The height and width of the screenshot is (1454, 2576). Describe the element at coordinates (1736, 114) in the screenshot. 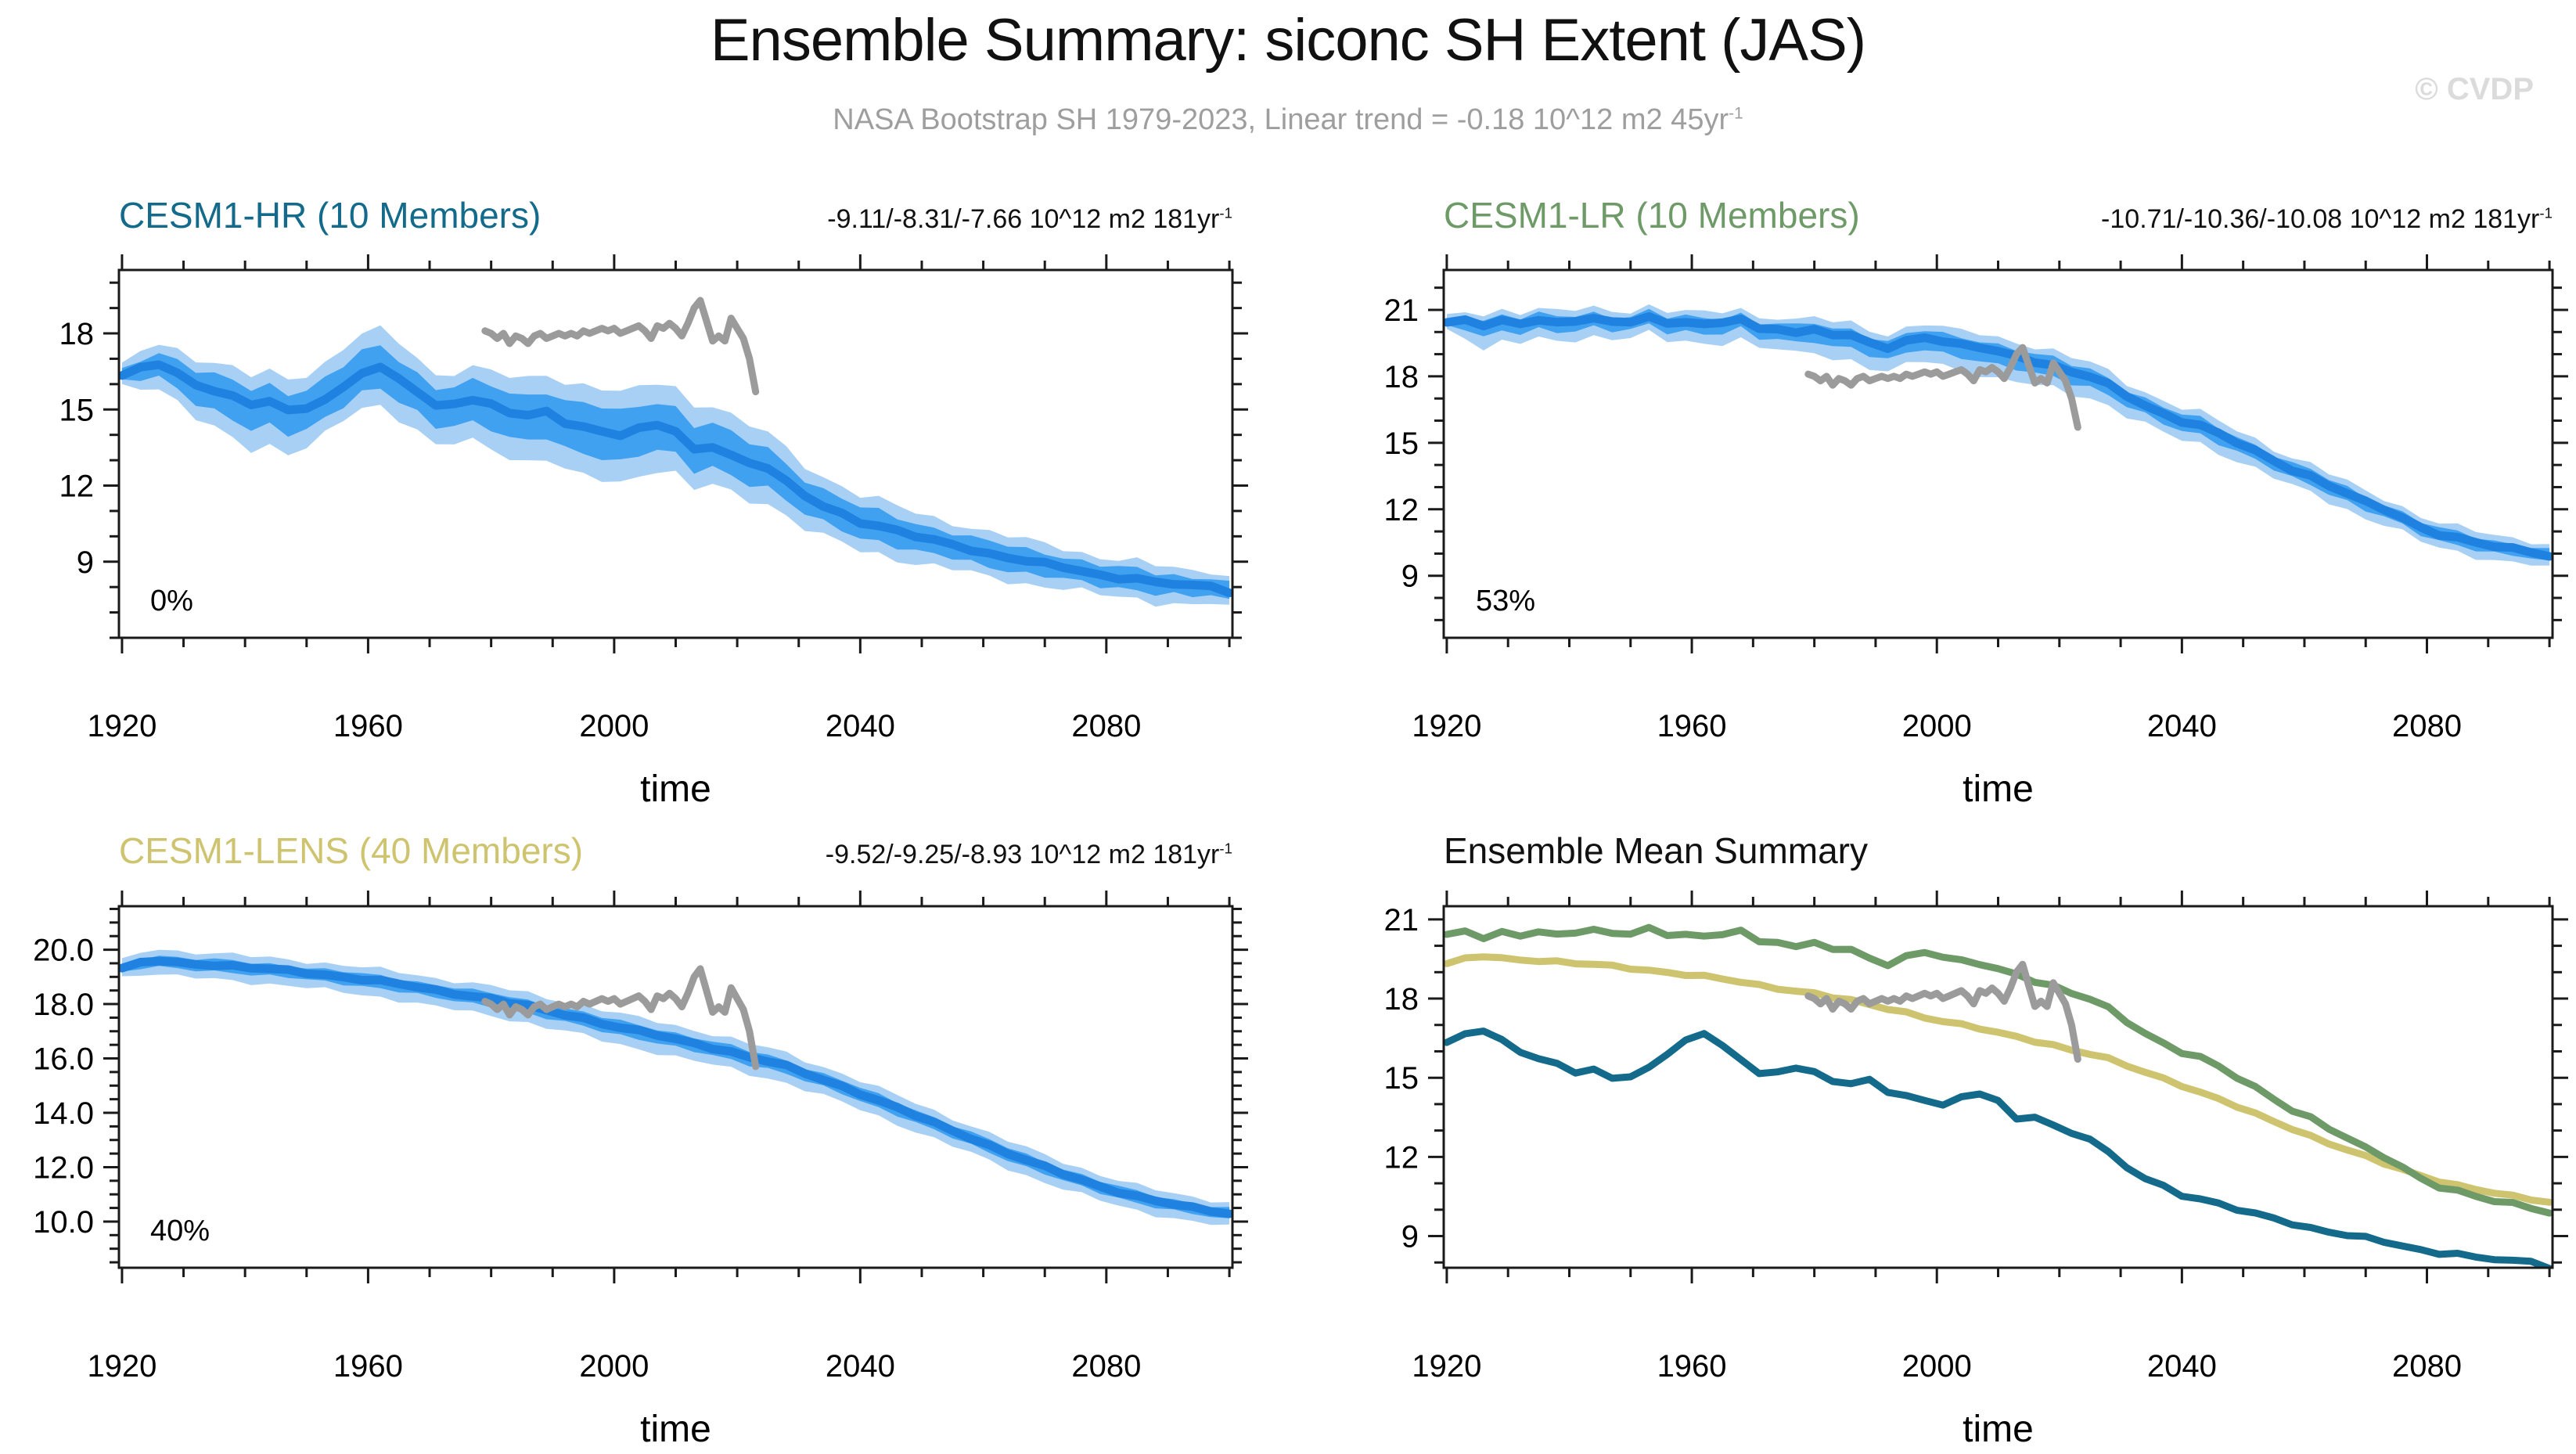

I see `page-subtitle-superscript: -1` at that location.